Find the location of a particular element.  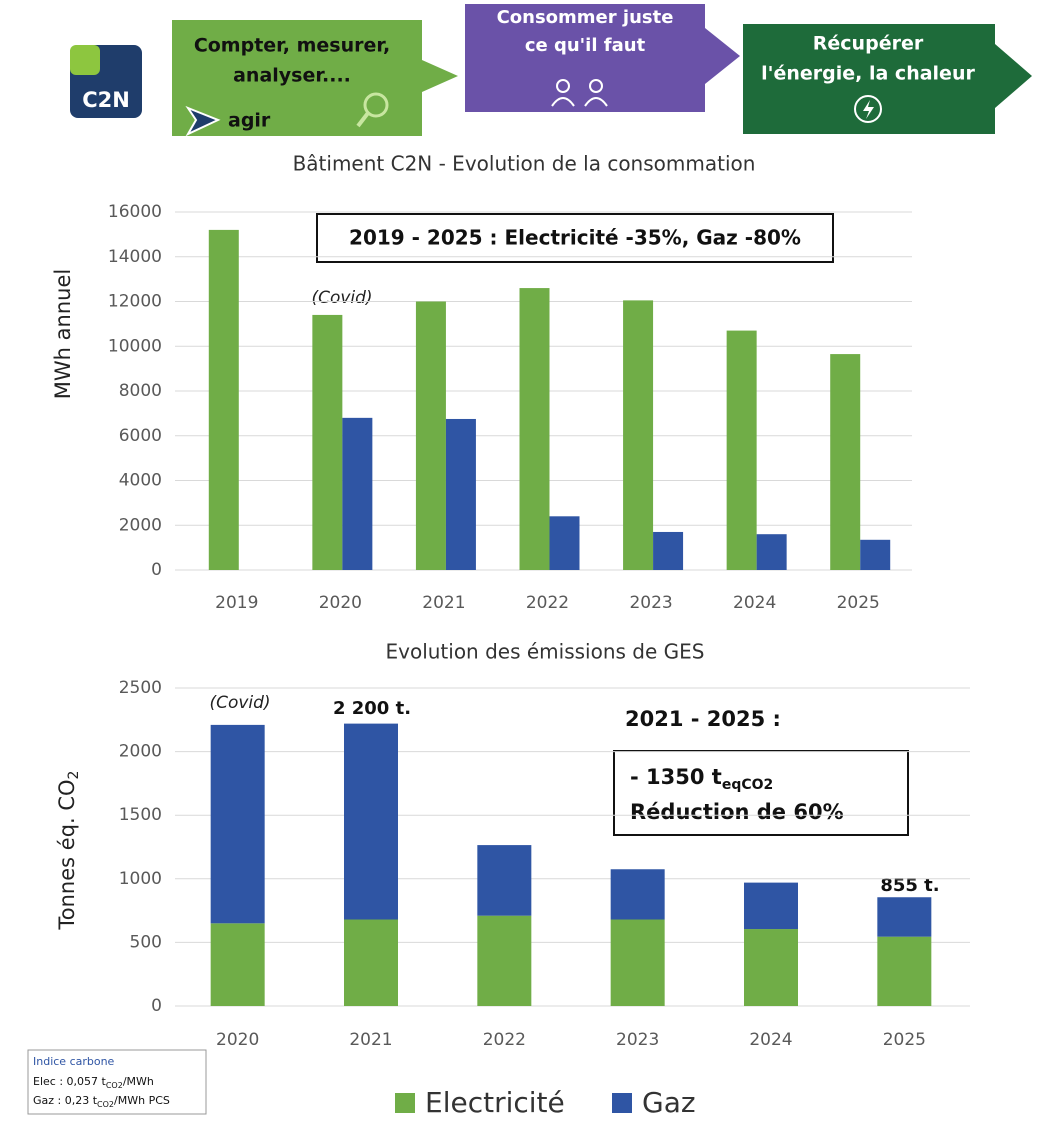

chart-title: Evolution des émissions de GES is located at coordinates (544, 652).